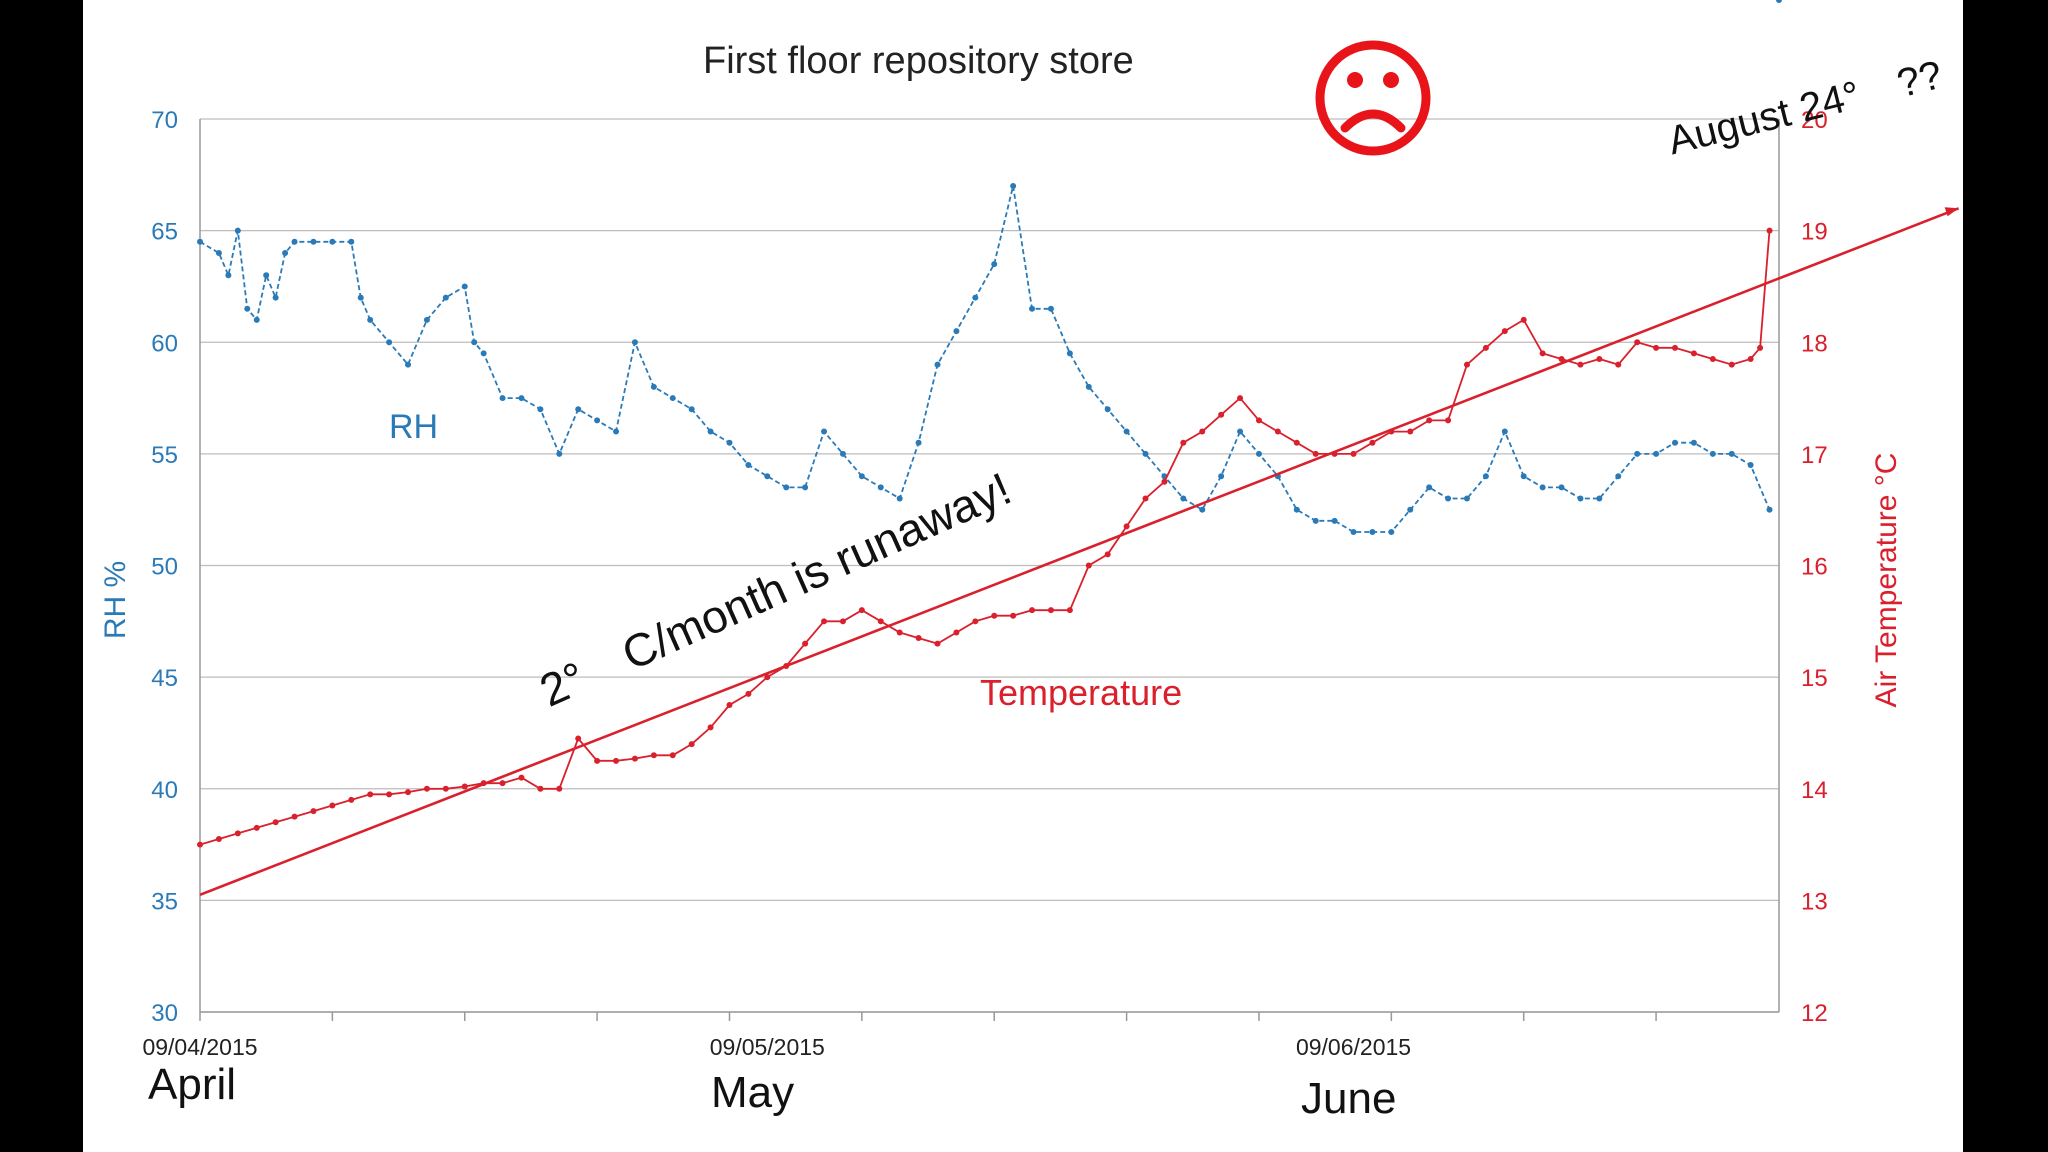  What do you see at coordinates (1081, 692) in the screenshot?
I see `temperature-series-label: Temperature` at bounding box center [1081, 692].